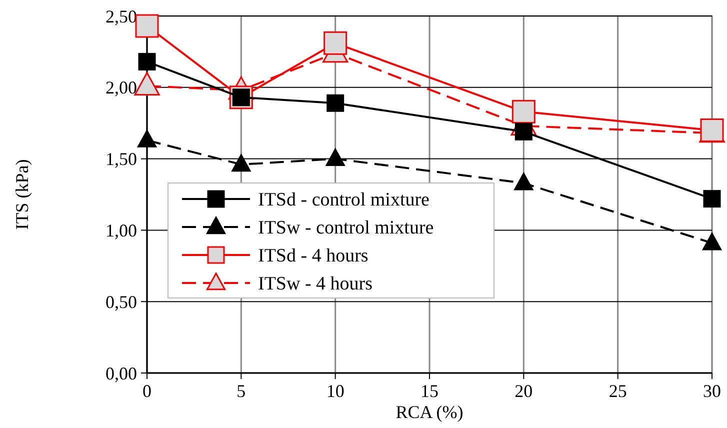 Image resolution: width=727 pixels, height=428 pixels. What do you see at coordinates (315, 284) in the screenshot?
I see `legend-label: ITSw - 4 hours` at bounding box center [315, 284].